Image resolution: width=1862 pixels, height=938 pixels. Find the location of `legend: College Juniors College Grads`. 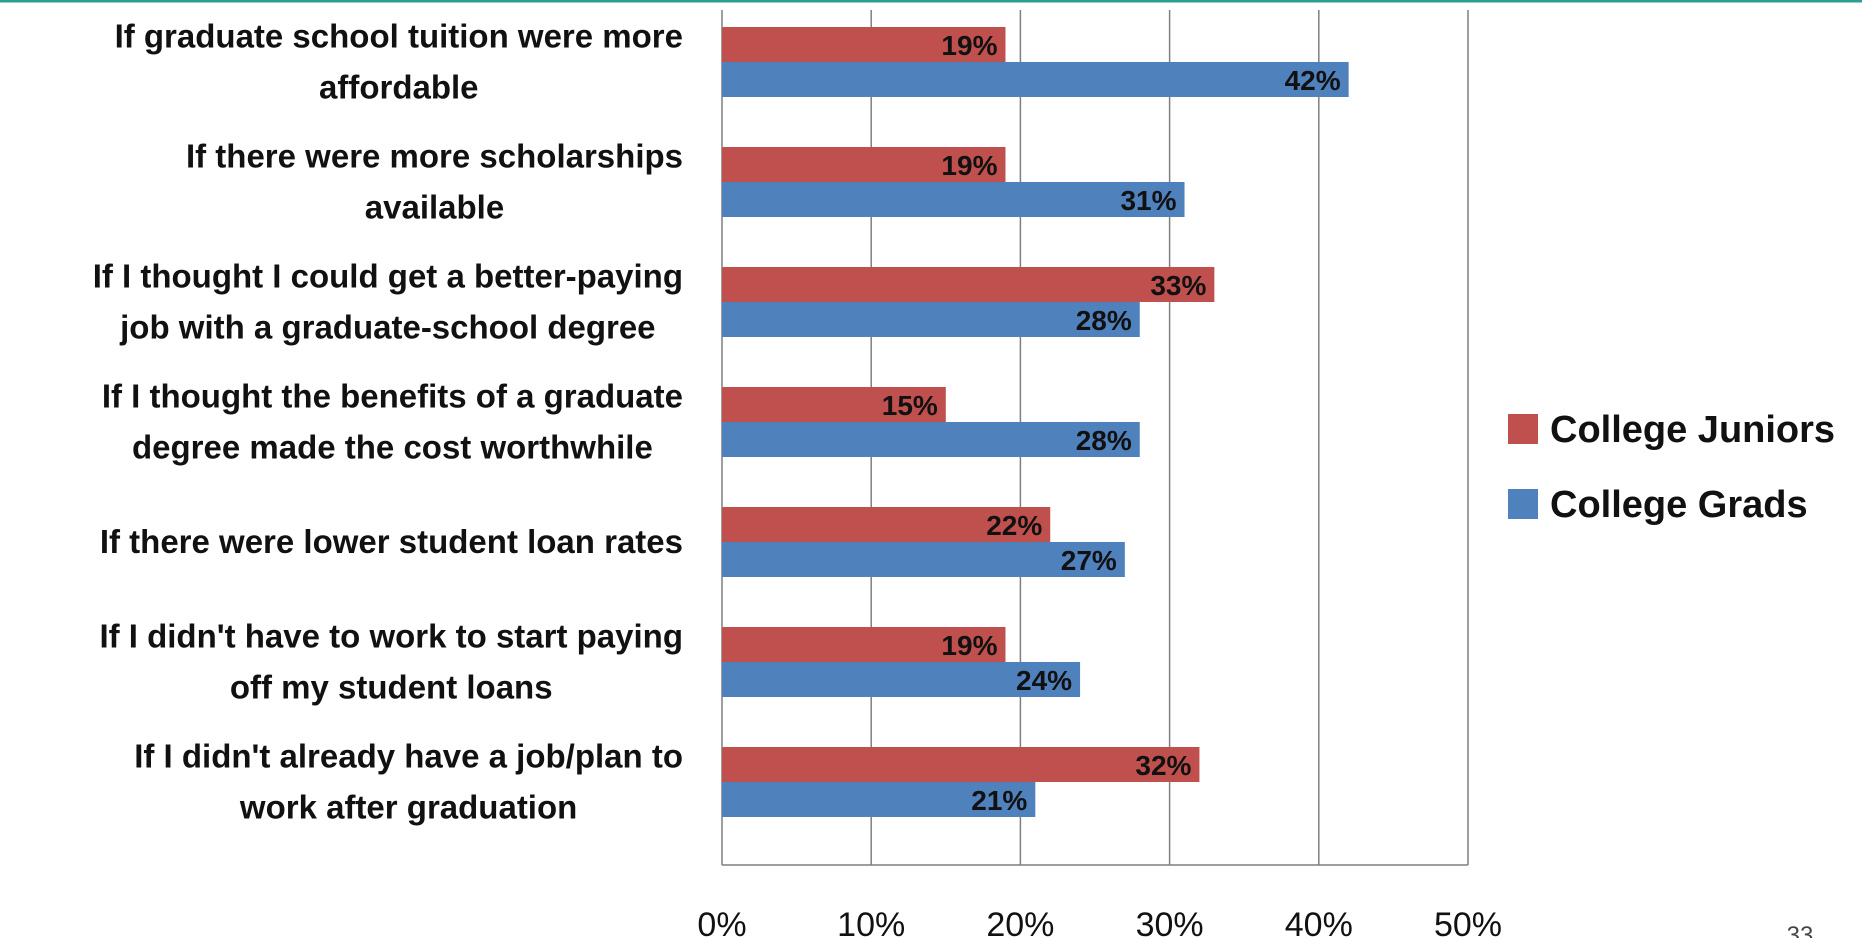

legend: College Juniors College Grads is located at coordinates (1671, 467).